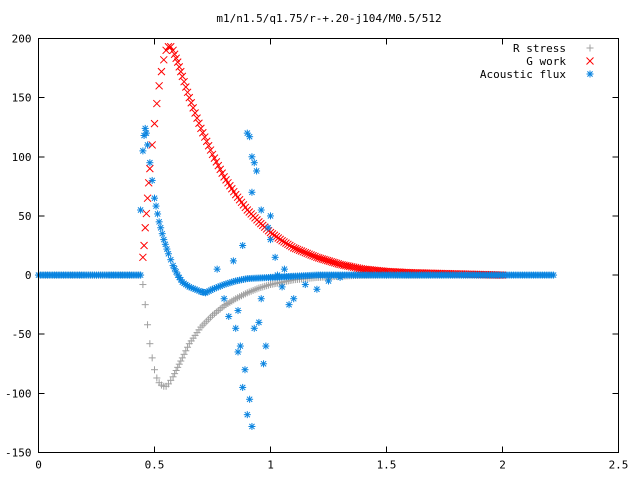 The image size is (640, 480). I want to click on legend-label: Acoustic flux, so click(523, 74).